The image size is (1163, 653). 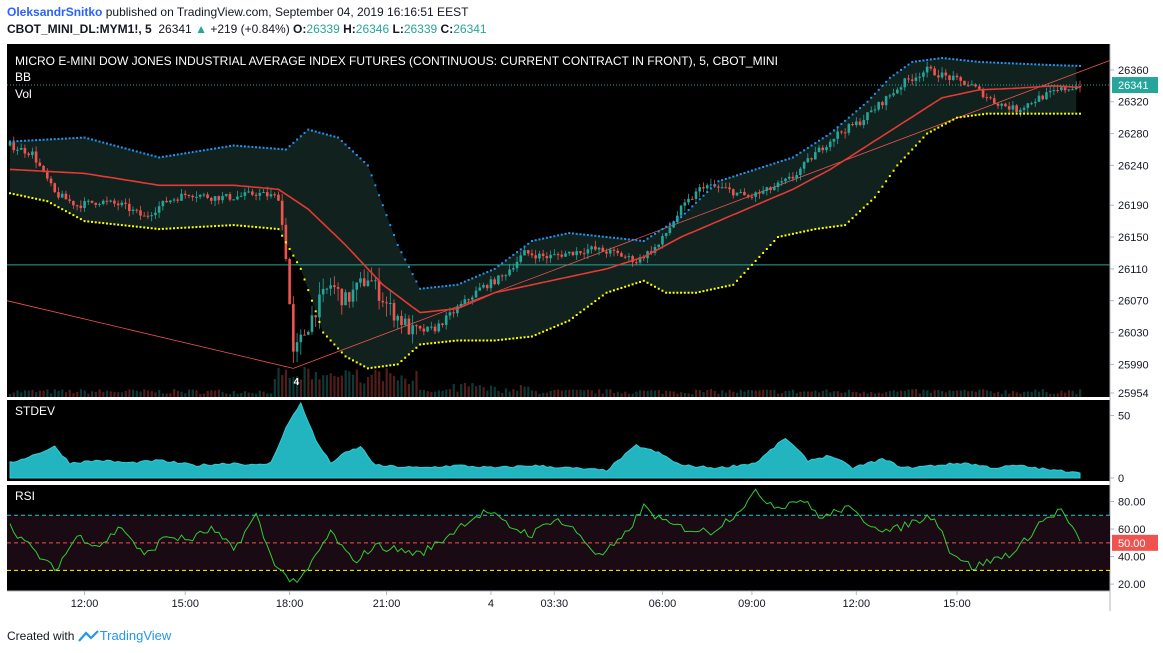 What do you see at coordinates (135, 635) in the screenshot?
I see `tradingview-brand: TradingView` at bounding box center [135, 635].